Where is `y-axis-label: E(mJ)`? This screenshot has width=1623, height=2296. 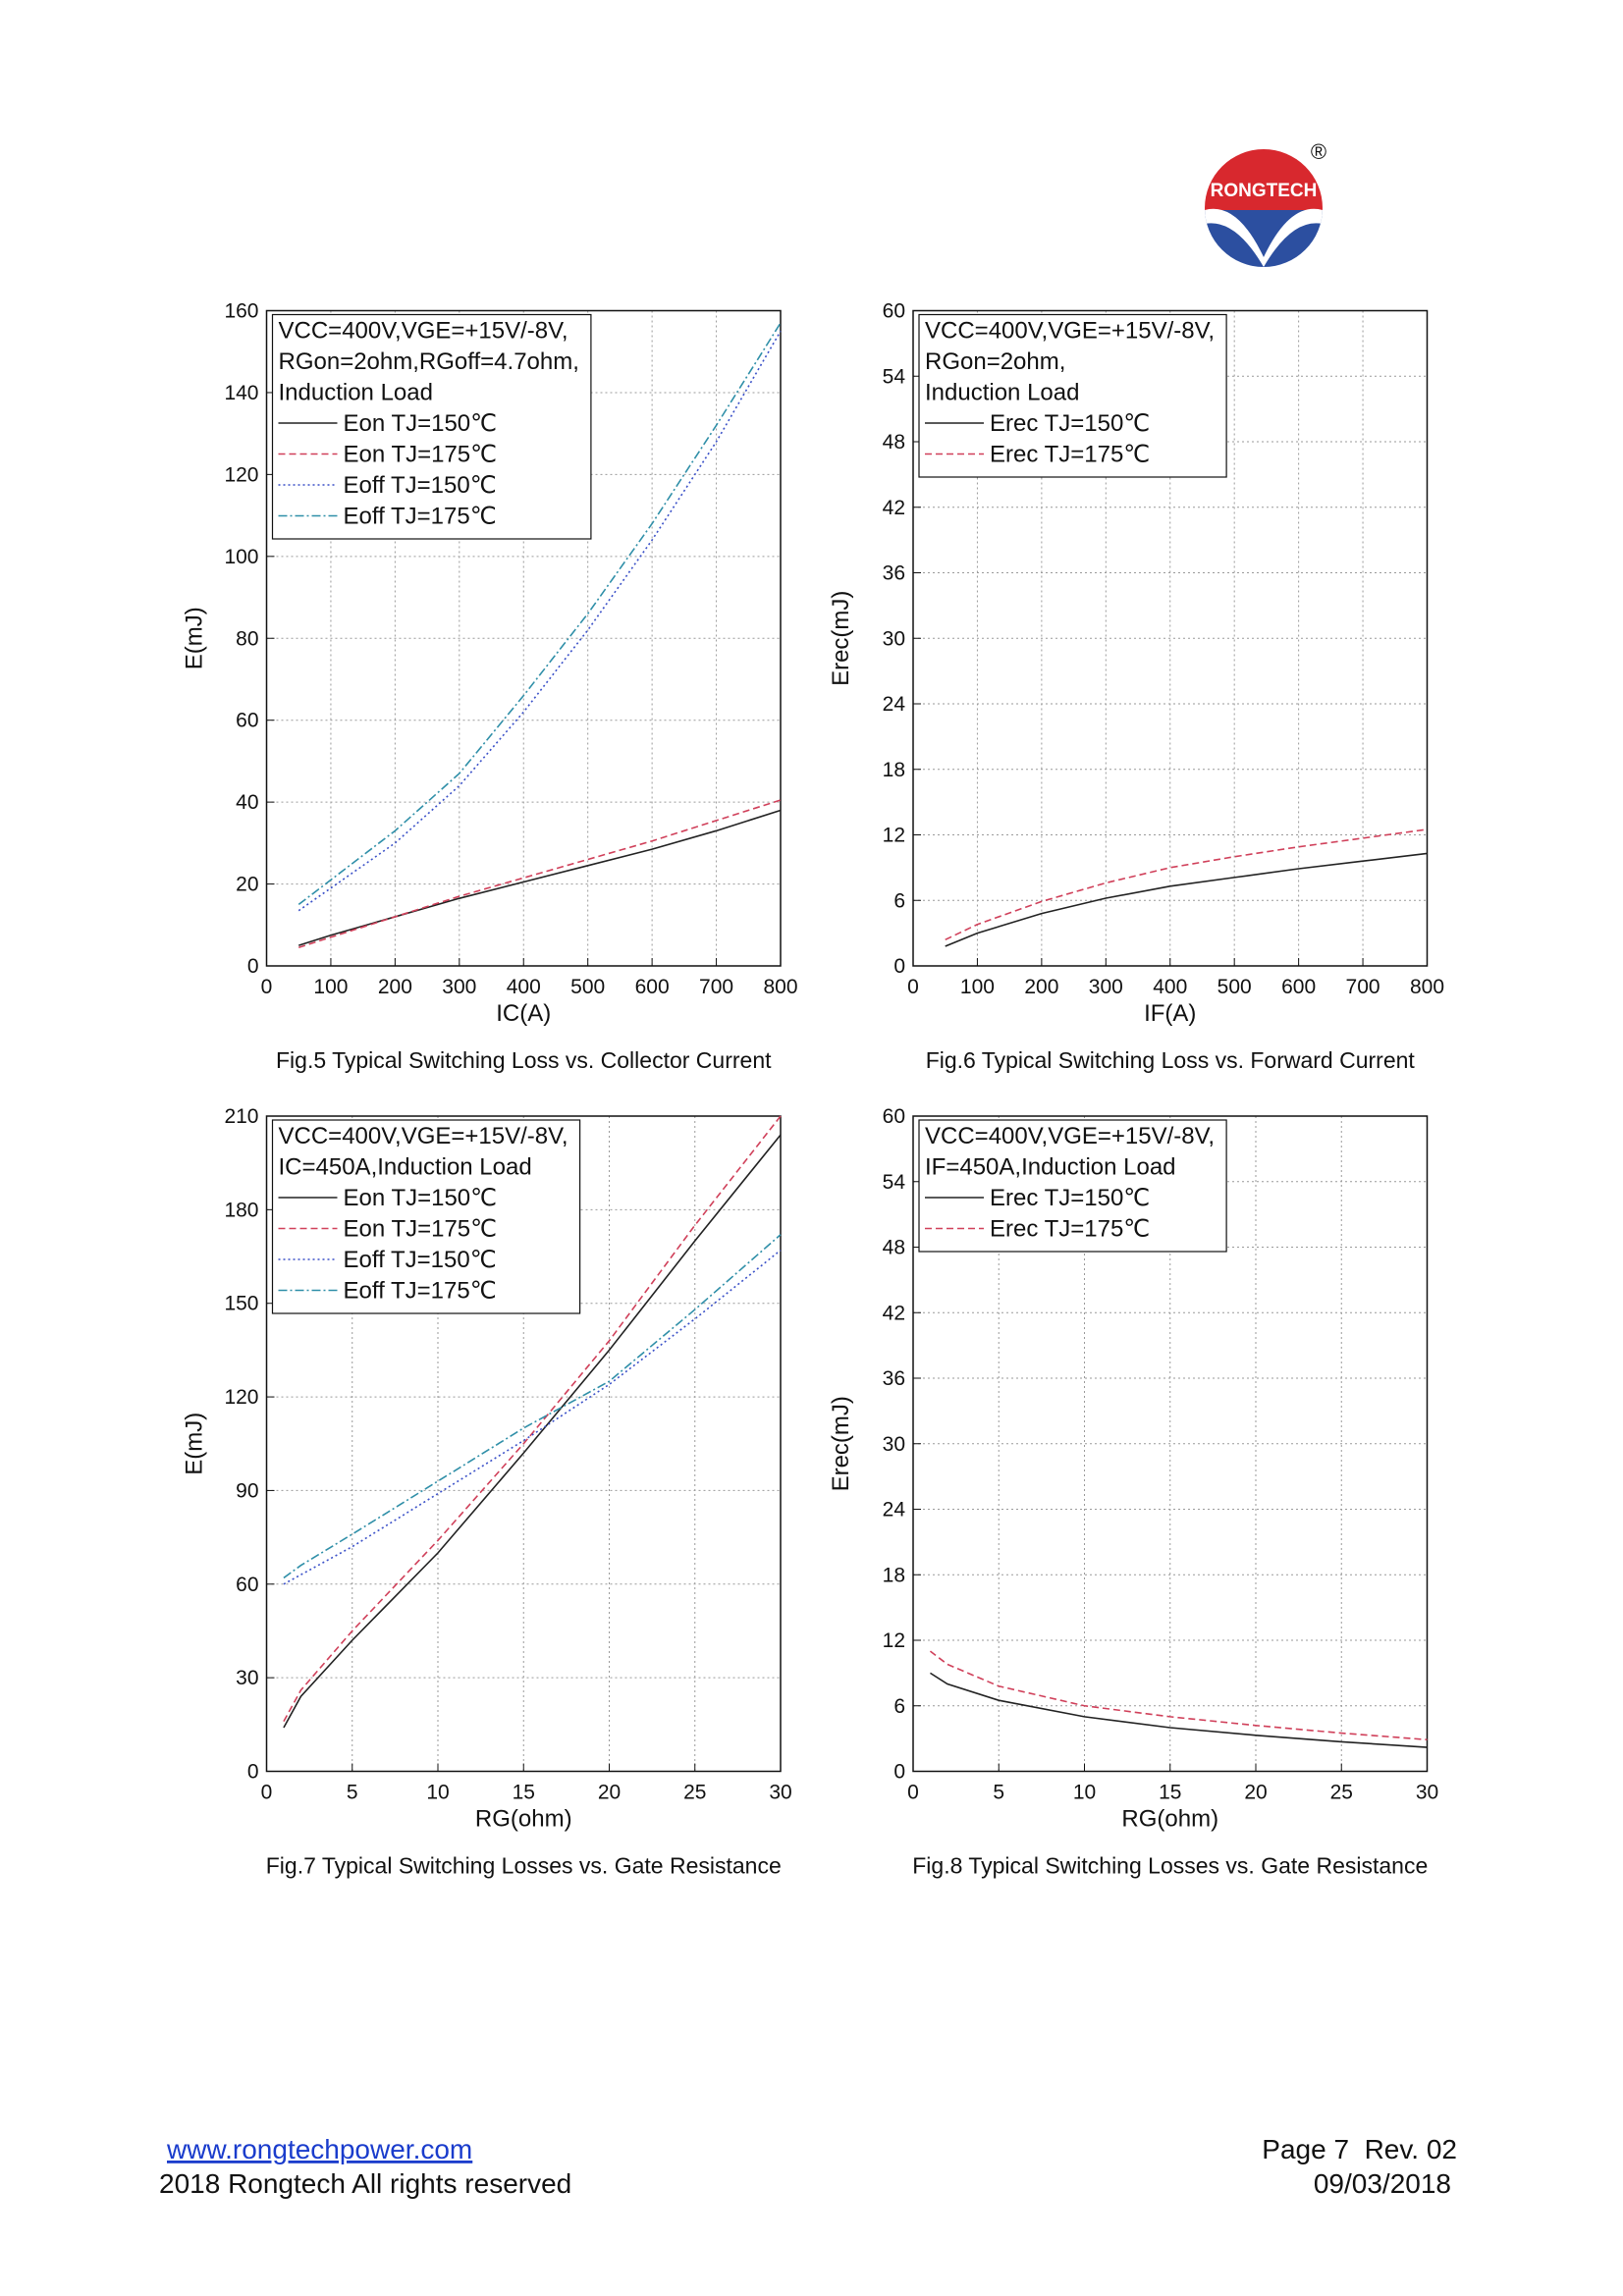
y-axis-label: E(mJ) is located at coordinates (195, 1444).